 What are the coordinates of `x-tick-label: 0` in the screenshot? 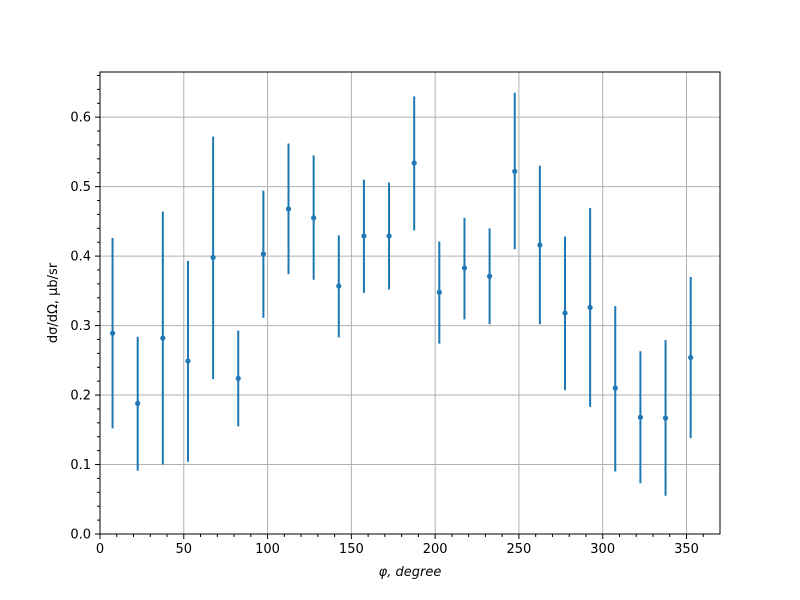 It's located at (100, 549).